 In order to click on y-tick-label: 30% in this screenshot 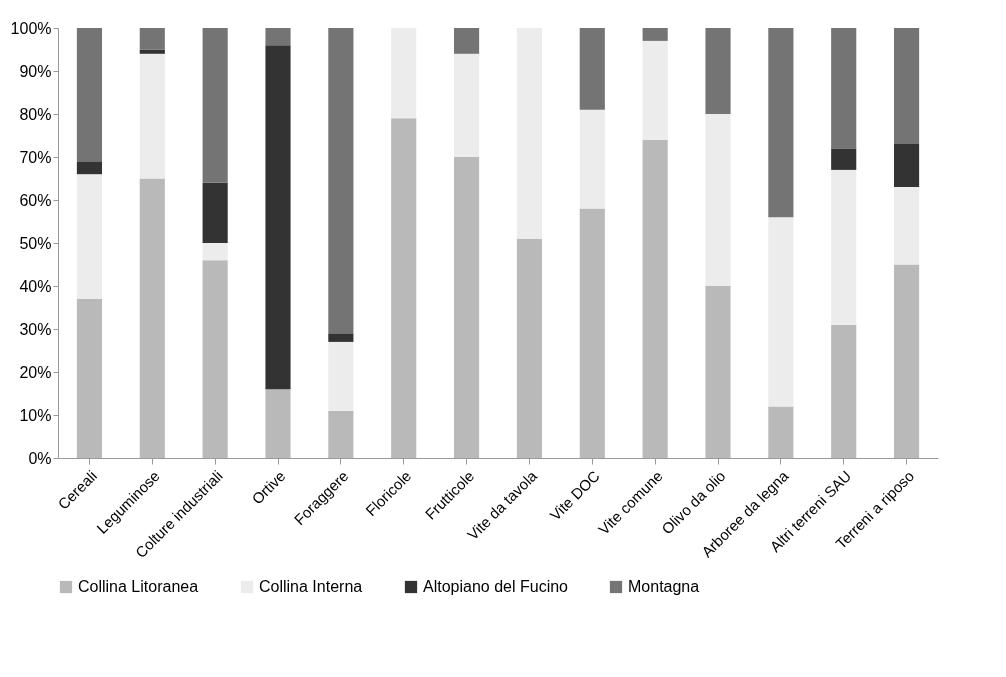, I will do `click(35, 329)`.